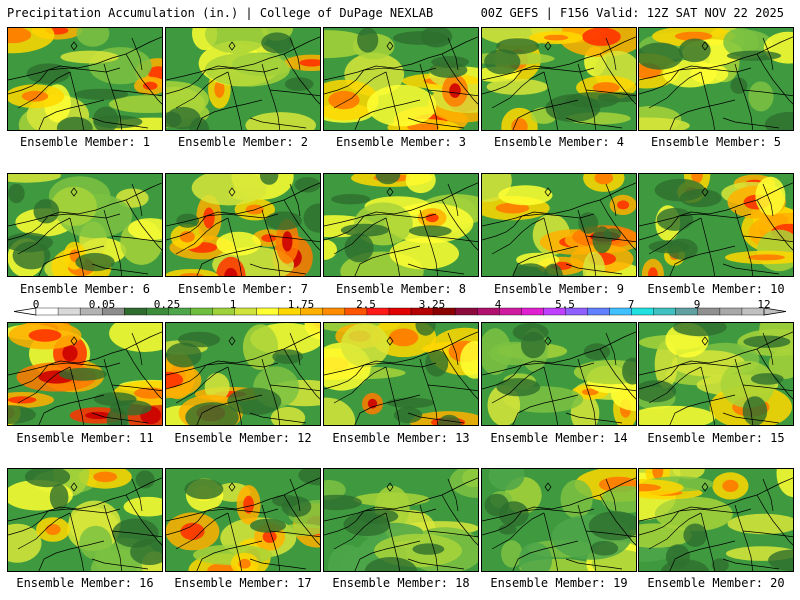  I want to click on ensemble-member-label: Ensemble Member: 10, so click(716, 289).